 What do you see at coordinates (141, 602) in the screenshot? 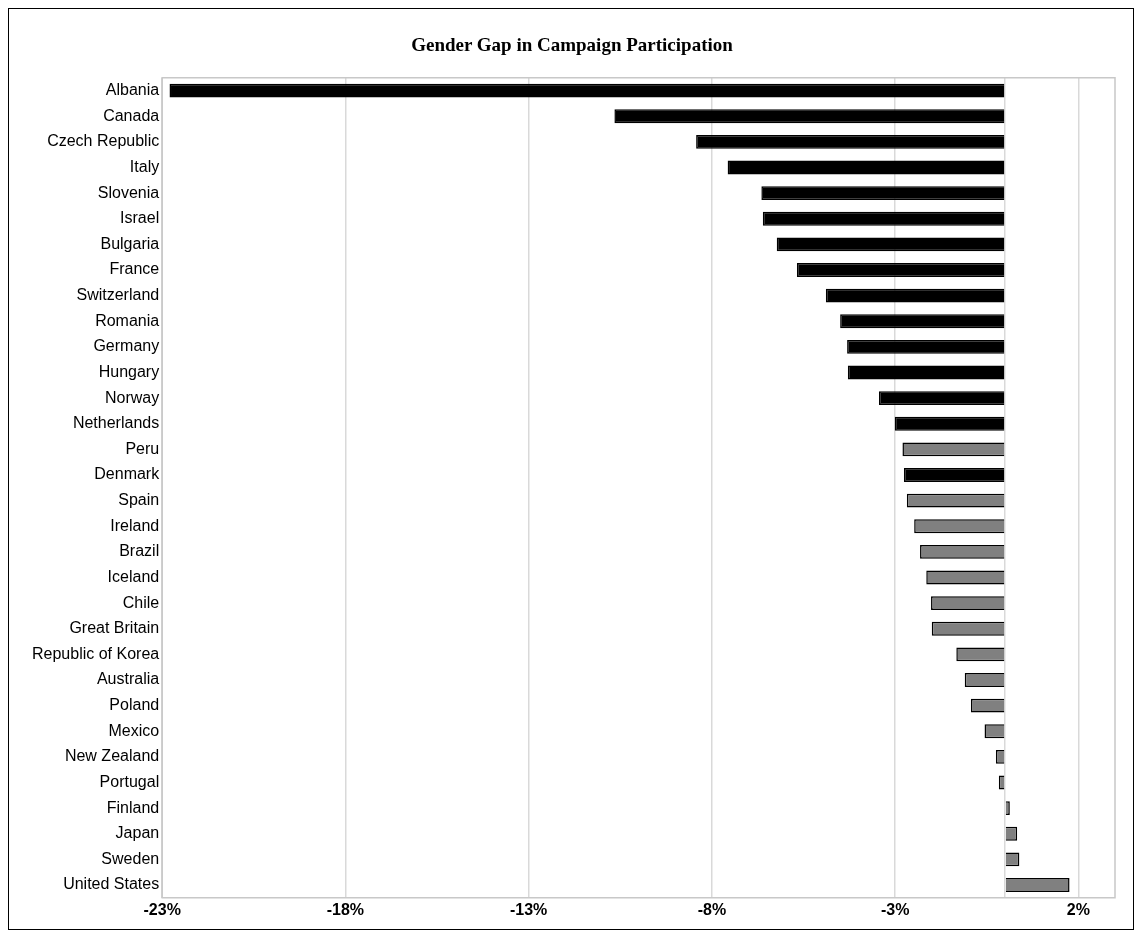
I see `y-tick-label: Chile` at bounding box center [141, 602].